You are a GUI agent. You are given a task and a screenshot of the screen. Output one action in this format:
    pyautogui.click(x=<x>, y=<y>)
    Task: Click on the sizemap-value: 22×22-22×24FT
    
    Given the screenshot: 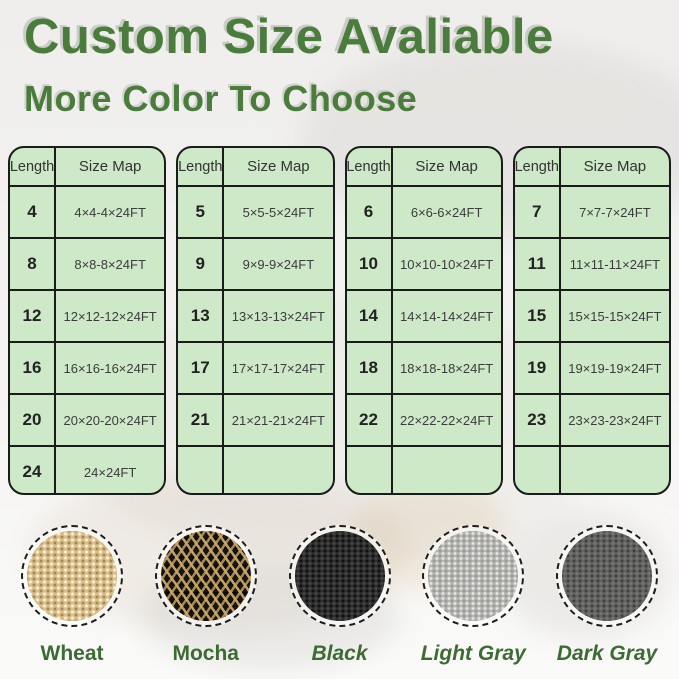 What is the action you would take?
    pyautogui.click(x=447, y=420)
    